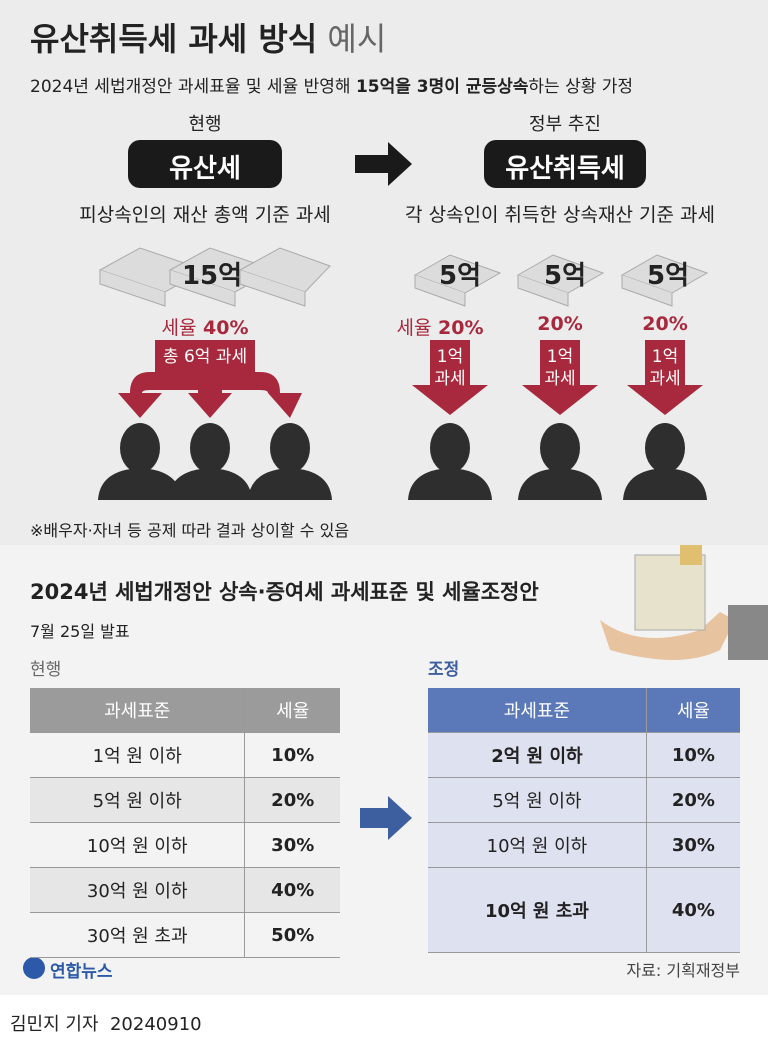 This screenshot has height=1047, width=768. I want to click on section-date: 7월 25일 발표, so click(80, 631).